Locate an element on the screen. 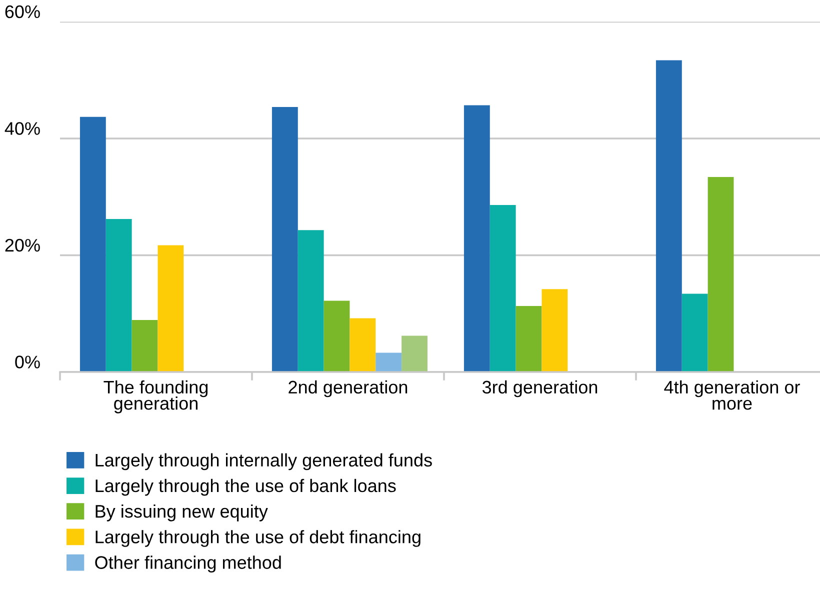 The width and height of the screenshot is (820, 590). x-tick-label: The founding generation is located at coordinates (156, 397).